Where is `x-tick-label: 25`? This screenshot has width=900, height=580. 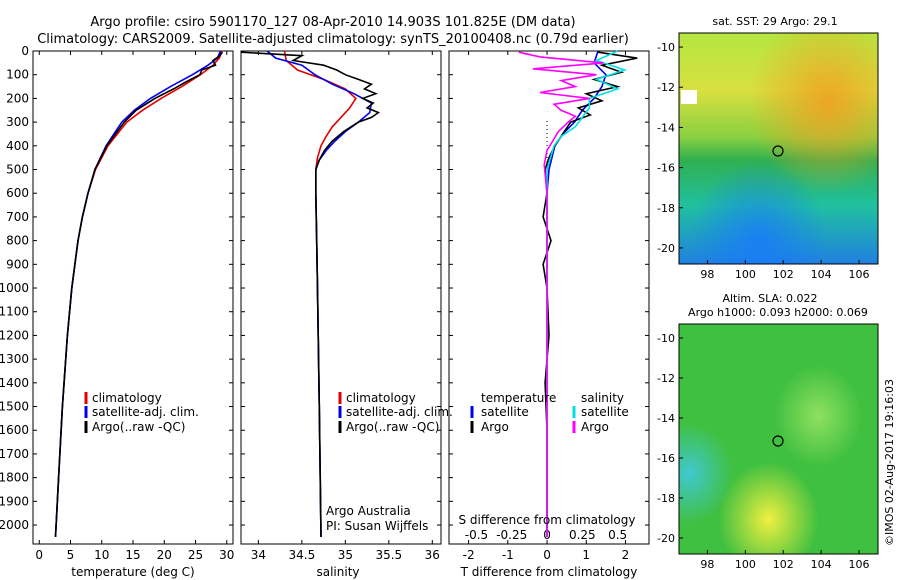 x-tick-label: 25 is located at coordinates (195, 555).